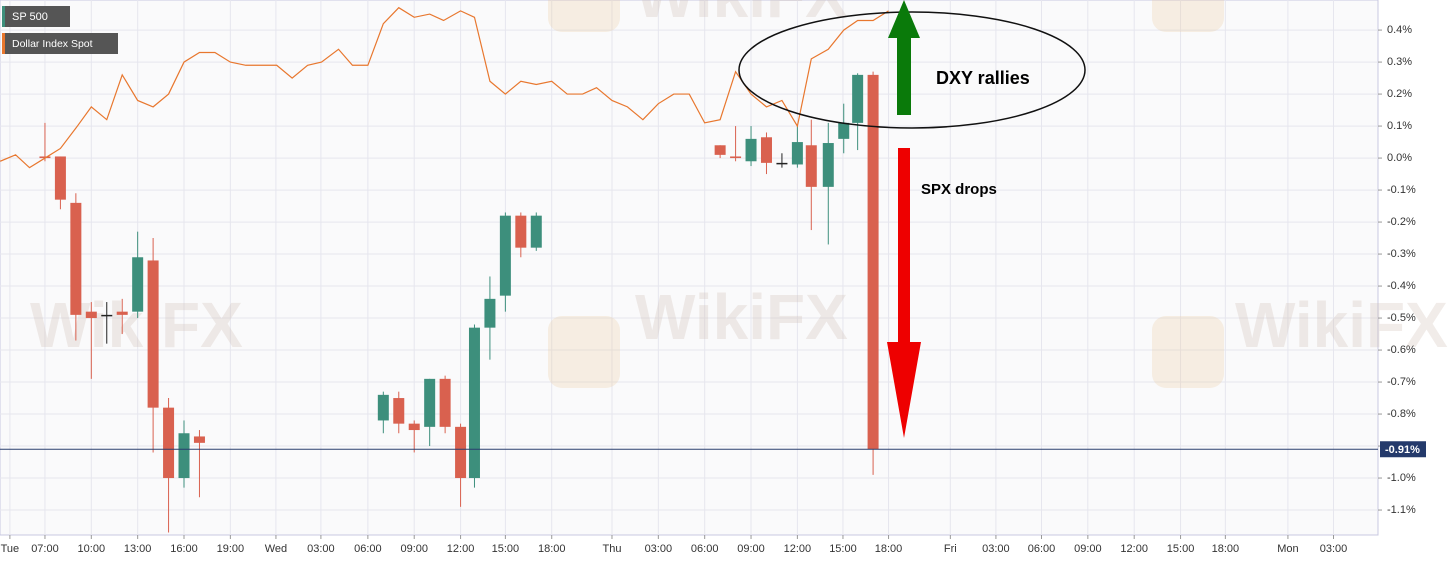 The image size is (1450, 561). What do you see at coordinates (904, 57) in the screenshot?
I see `up-arrow` at bounding box center [904, 57].